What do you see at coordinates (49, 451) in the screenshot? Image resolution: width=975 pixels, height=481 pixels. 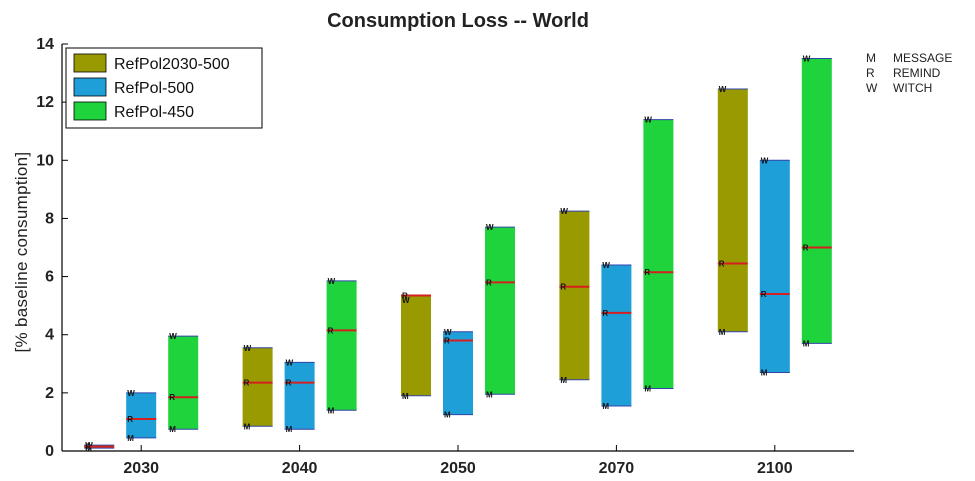 I see `y-tick-label: 0` at bounding box center [49, 451].